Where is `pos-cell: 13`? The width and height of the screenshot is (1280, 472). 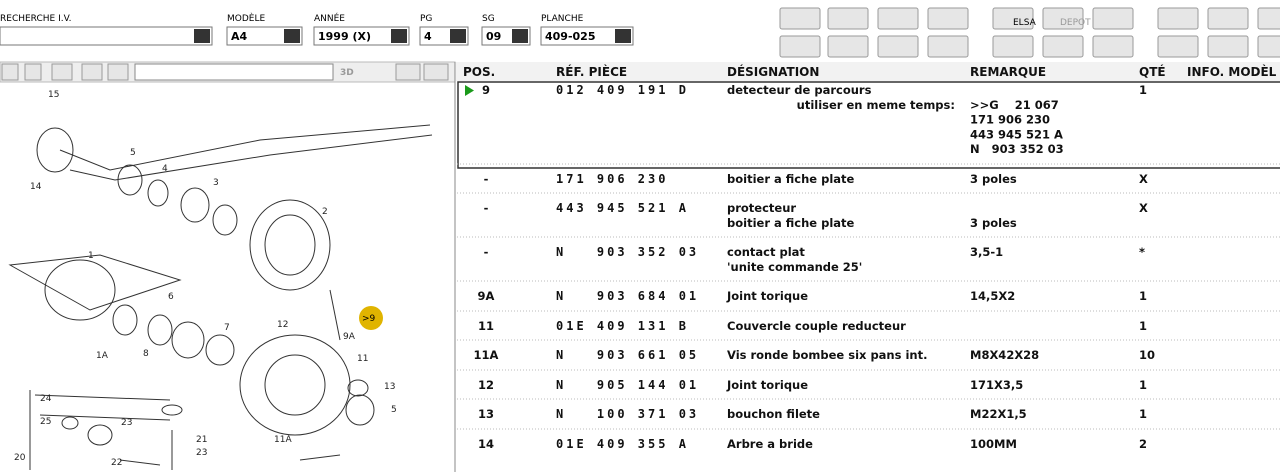 pos-cell: 13 is located at coordinates (486, 414).